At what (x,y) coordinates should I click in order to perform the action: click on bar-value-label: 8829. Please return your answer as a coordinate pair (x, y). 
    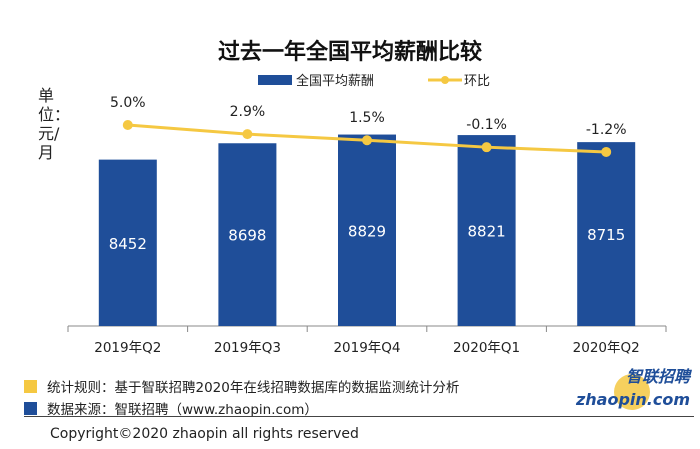
    Looking at the image, I should click on (367, 231).